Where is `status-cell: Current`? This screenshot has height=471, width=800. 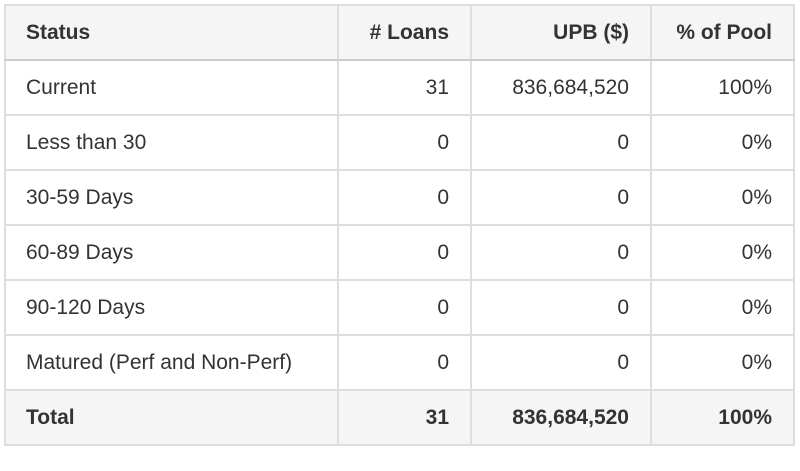 status-cell: Current is located at coordinates (171, 87).